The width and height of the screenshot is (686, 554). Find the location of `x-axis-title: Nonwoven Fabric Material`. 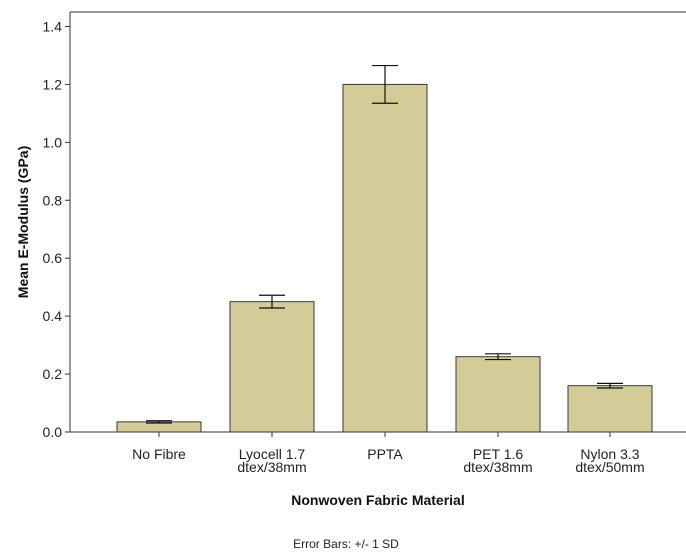

x-axis-title: Nonwoven Fabric Material is located at coordinates (377, 500).